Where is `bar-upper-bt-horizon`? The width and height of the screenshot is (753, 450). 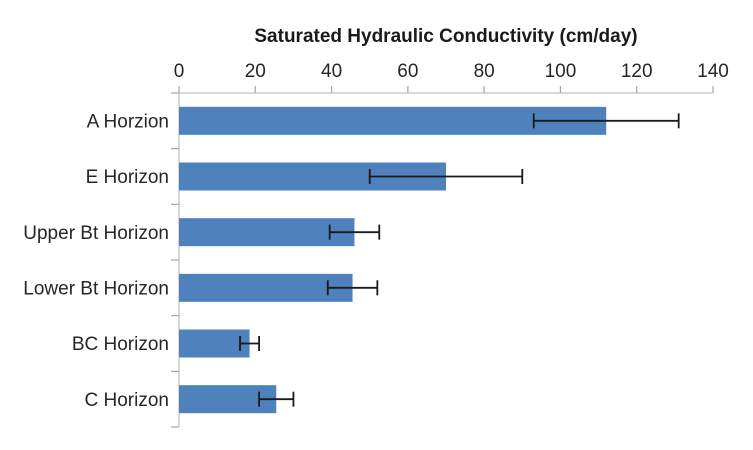
bar-upper-bt-horizon is located at coordinates (267, 232).